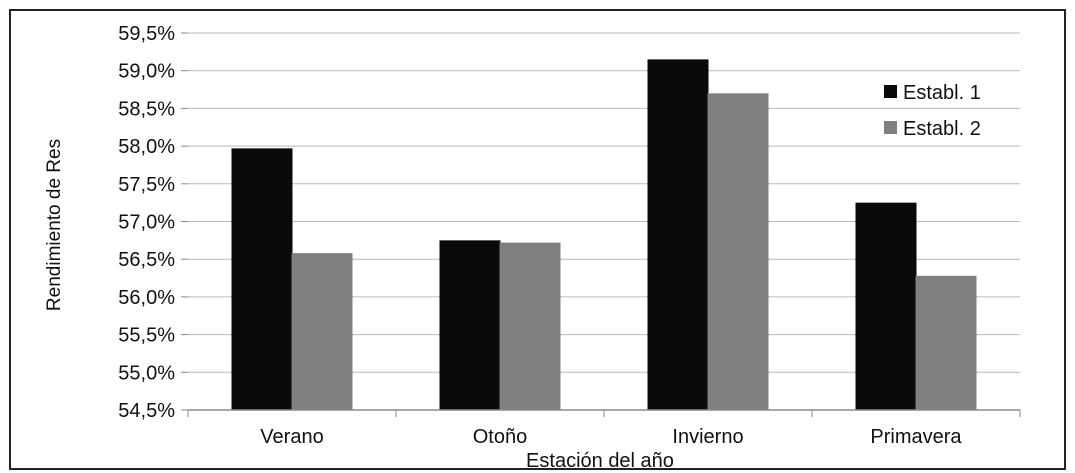 This screenshot has height=473, width=1075. Describe the element at coordinates (146, 336) in the screenshot. I see `y-tick-label: 55,5%` at that location.